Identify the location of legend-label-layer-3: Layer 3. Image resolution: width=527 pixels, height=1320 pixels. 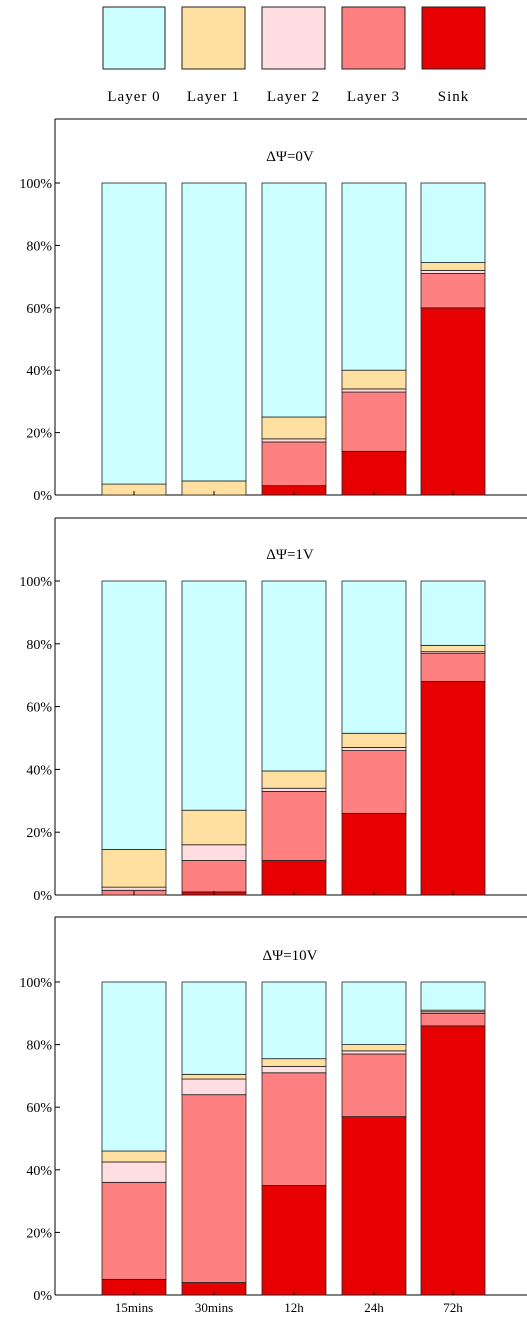
(373, 97).